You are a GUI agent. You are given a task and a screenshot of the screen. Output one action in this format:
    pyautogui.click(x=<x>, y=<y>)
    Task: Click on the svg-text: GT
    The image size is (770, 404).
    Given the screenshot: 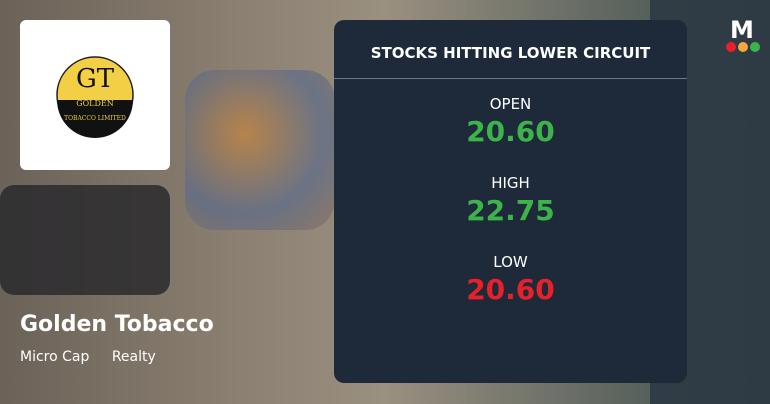 What is the action you would take?
    pyautogui.click(x=95, y=79)
    